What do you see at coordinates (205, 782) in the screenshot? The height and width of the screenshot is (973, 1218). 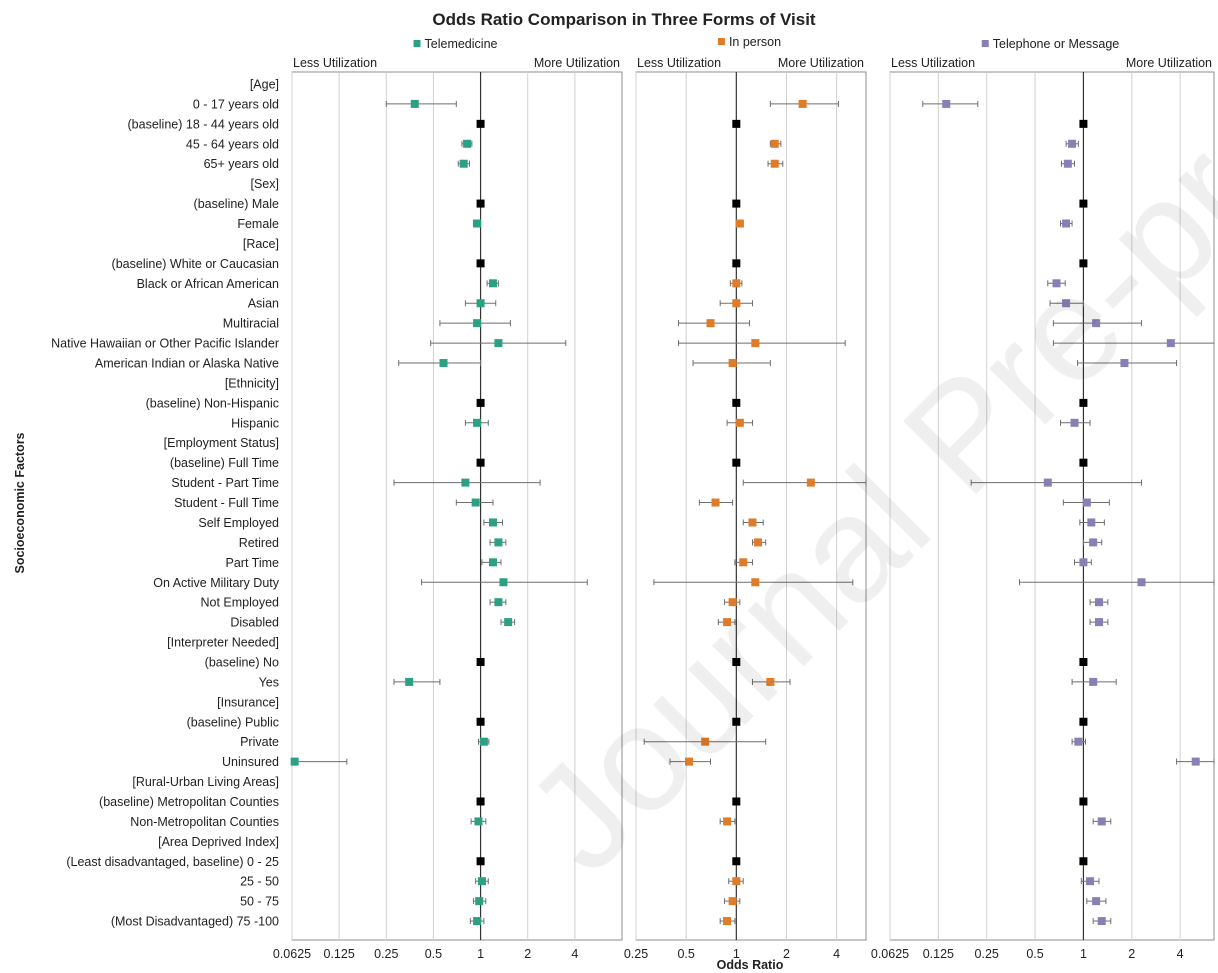 I see `row-label: [Rural-Urban Living Areas]` at bounding box center [205, 782].